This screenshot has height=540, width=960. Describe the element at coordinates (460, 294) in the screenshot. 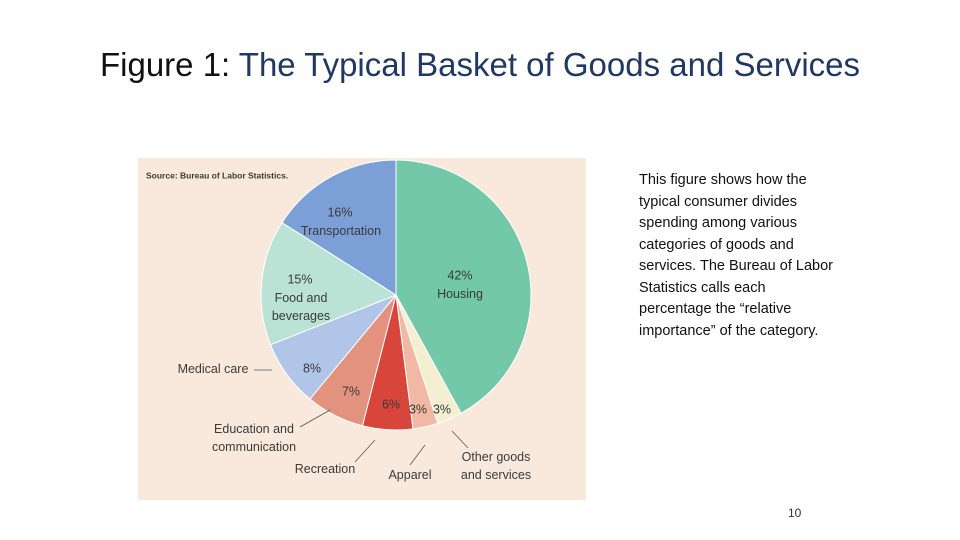

I see `category-label: Housing` at that location.